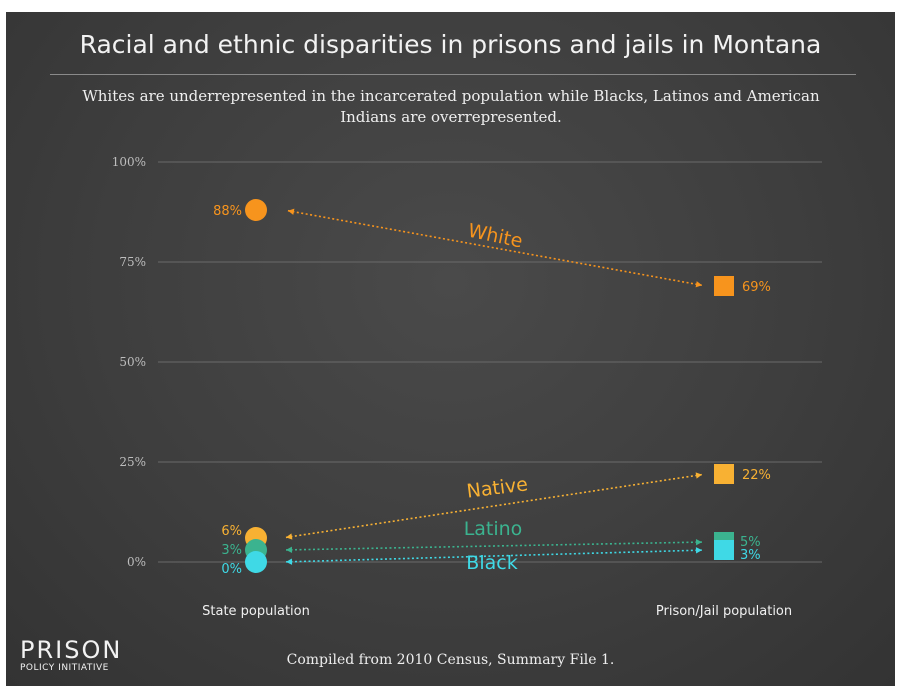 The width and height of the screenshot is (901, 686). What do you see at coordinates (231, 569) in the screenshot?
I see `state-value-label-black: 0%` at bounding box center [231, 569].